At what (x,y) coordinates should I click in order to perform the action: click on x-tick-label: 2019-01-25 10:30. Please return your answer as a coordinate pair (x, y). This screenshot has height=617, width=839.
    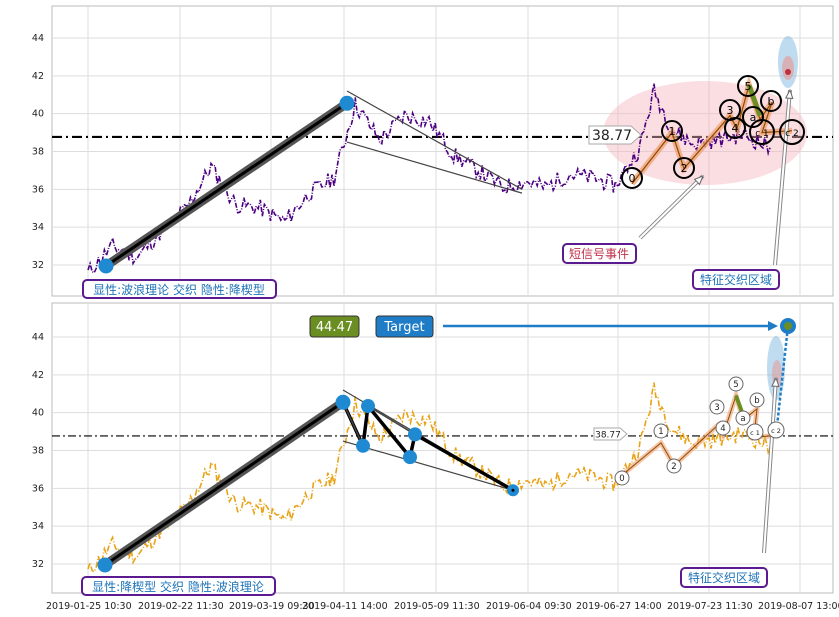
    Looking at the image, I should click on (89, 606).